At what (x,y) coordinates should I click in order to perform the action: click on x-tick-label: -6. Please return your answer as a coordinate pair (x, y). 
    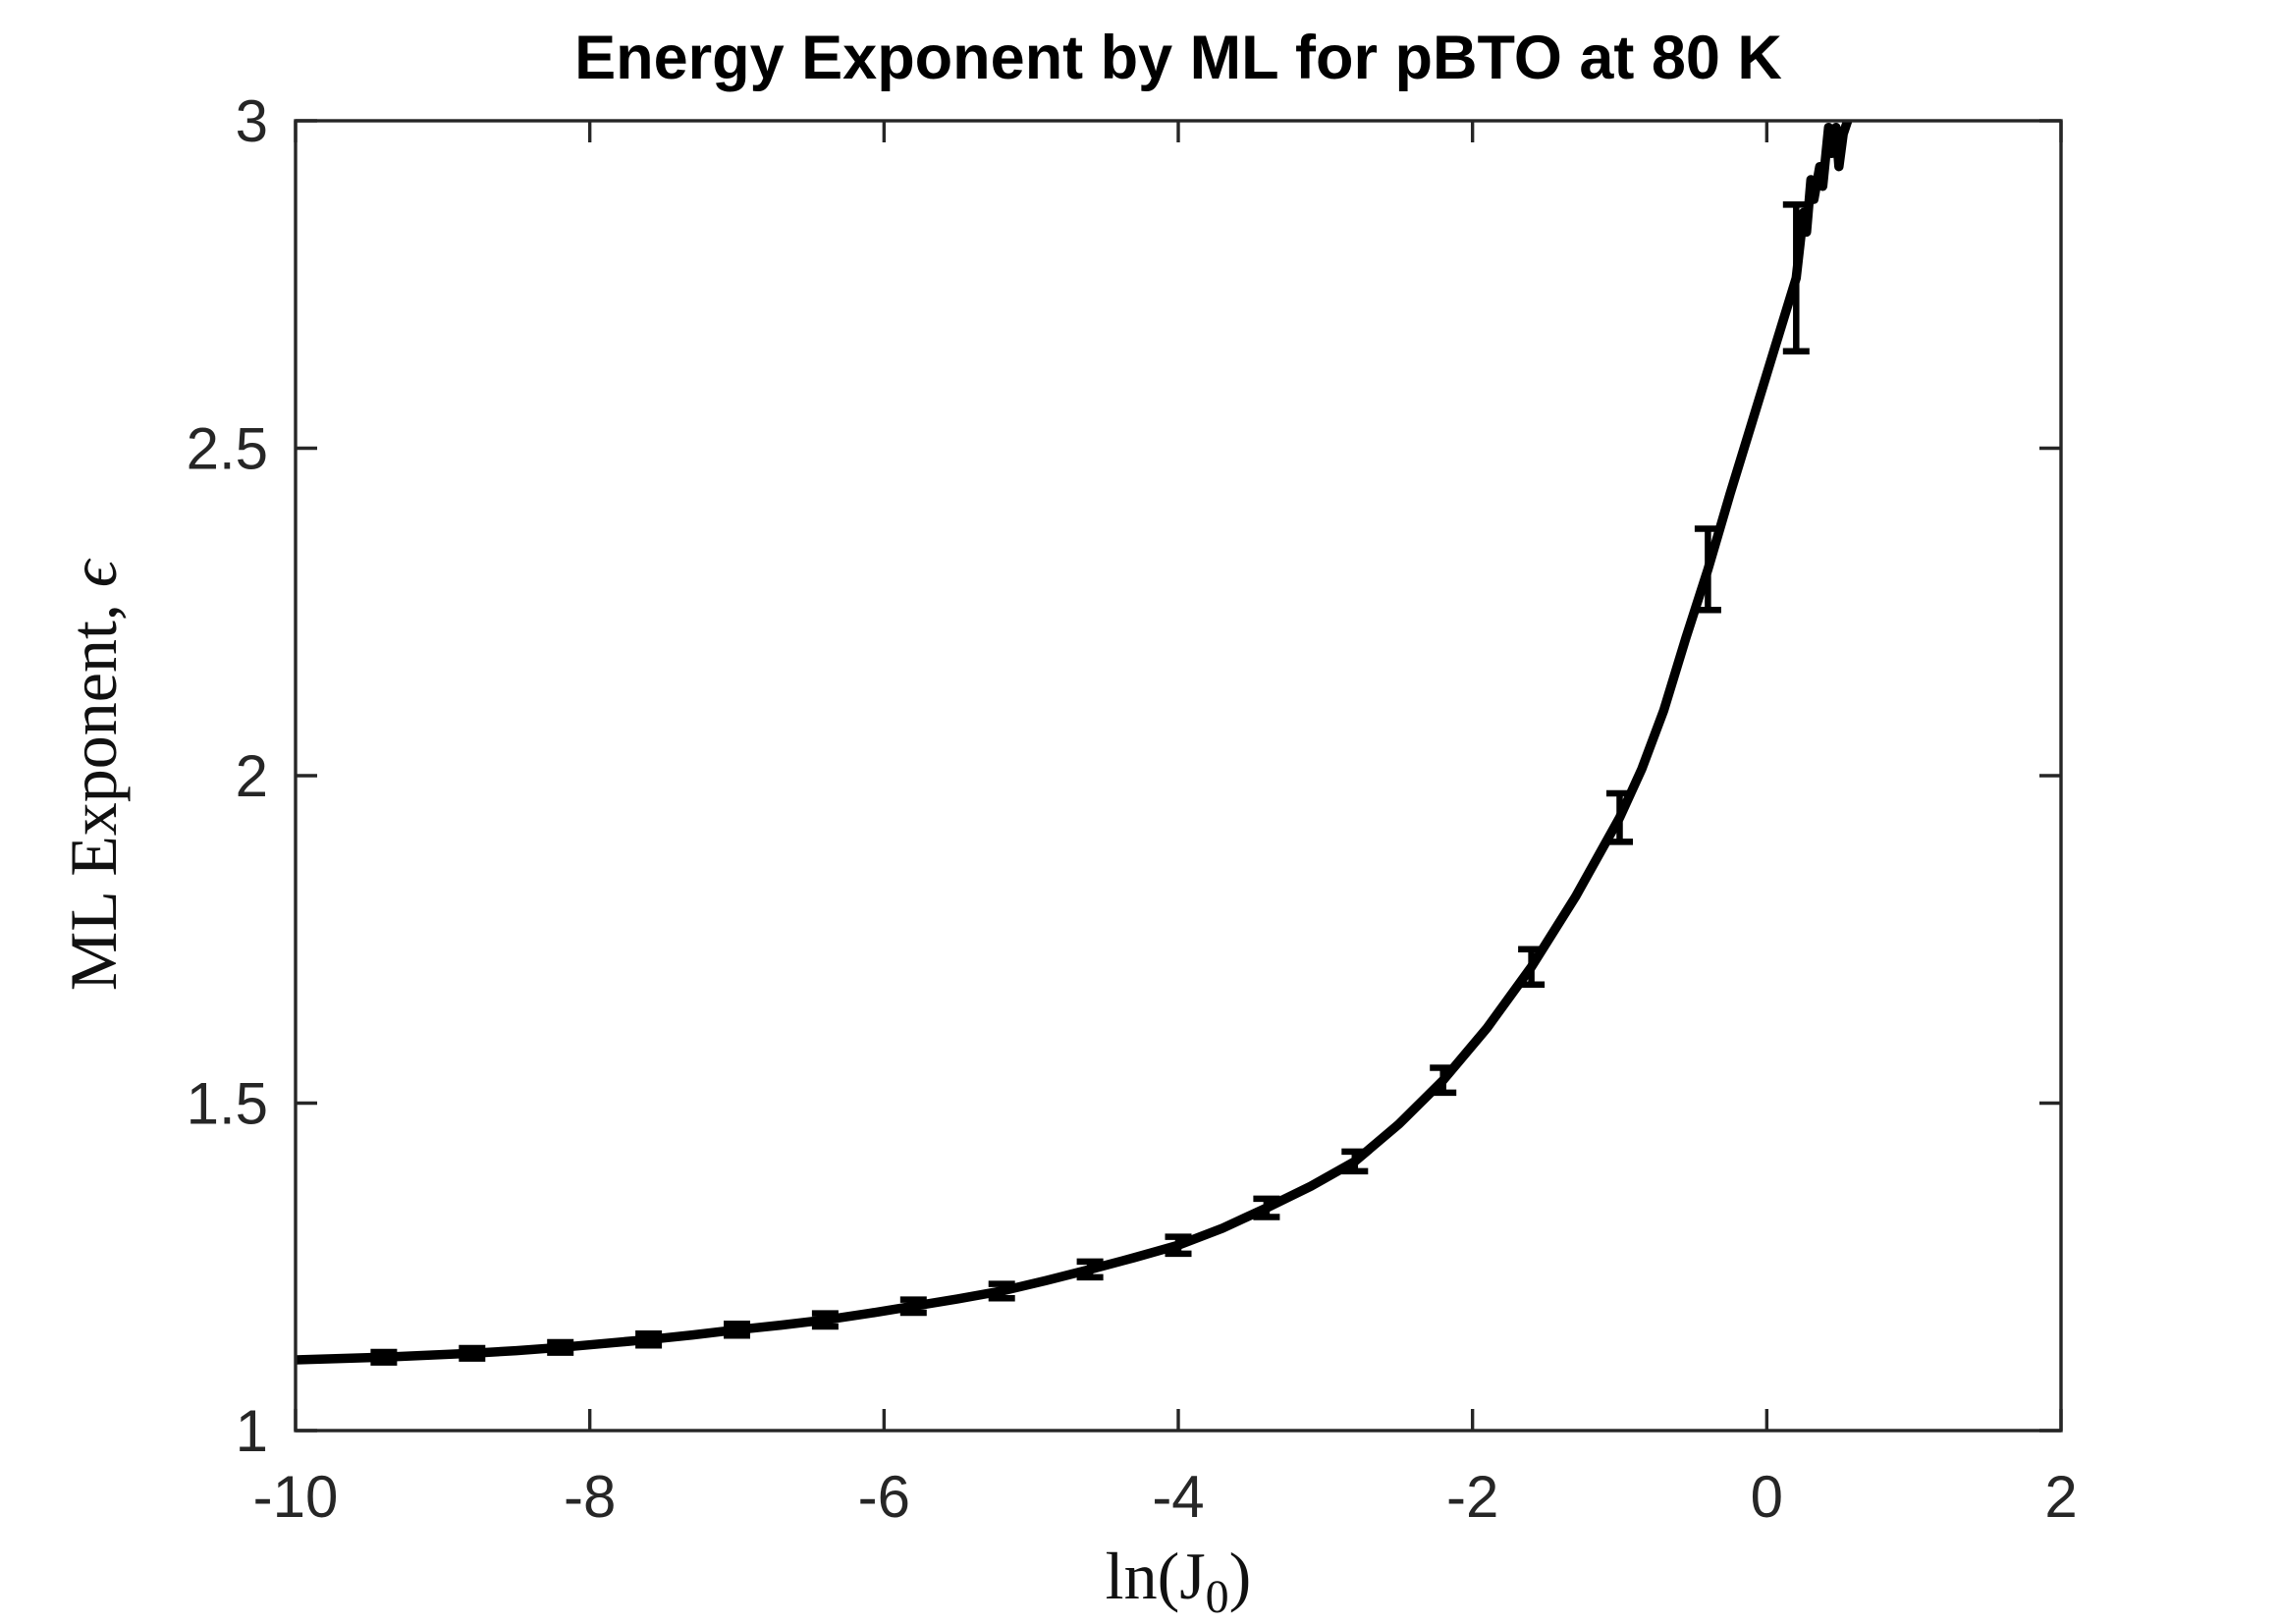
    Looking at the image, I should click on (884, 1497).